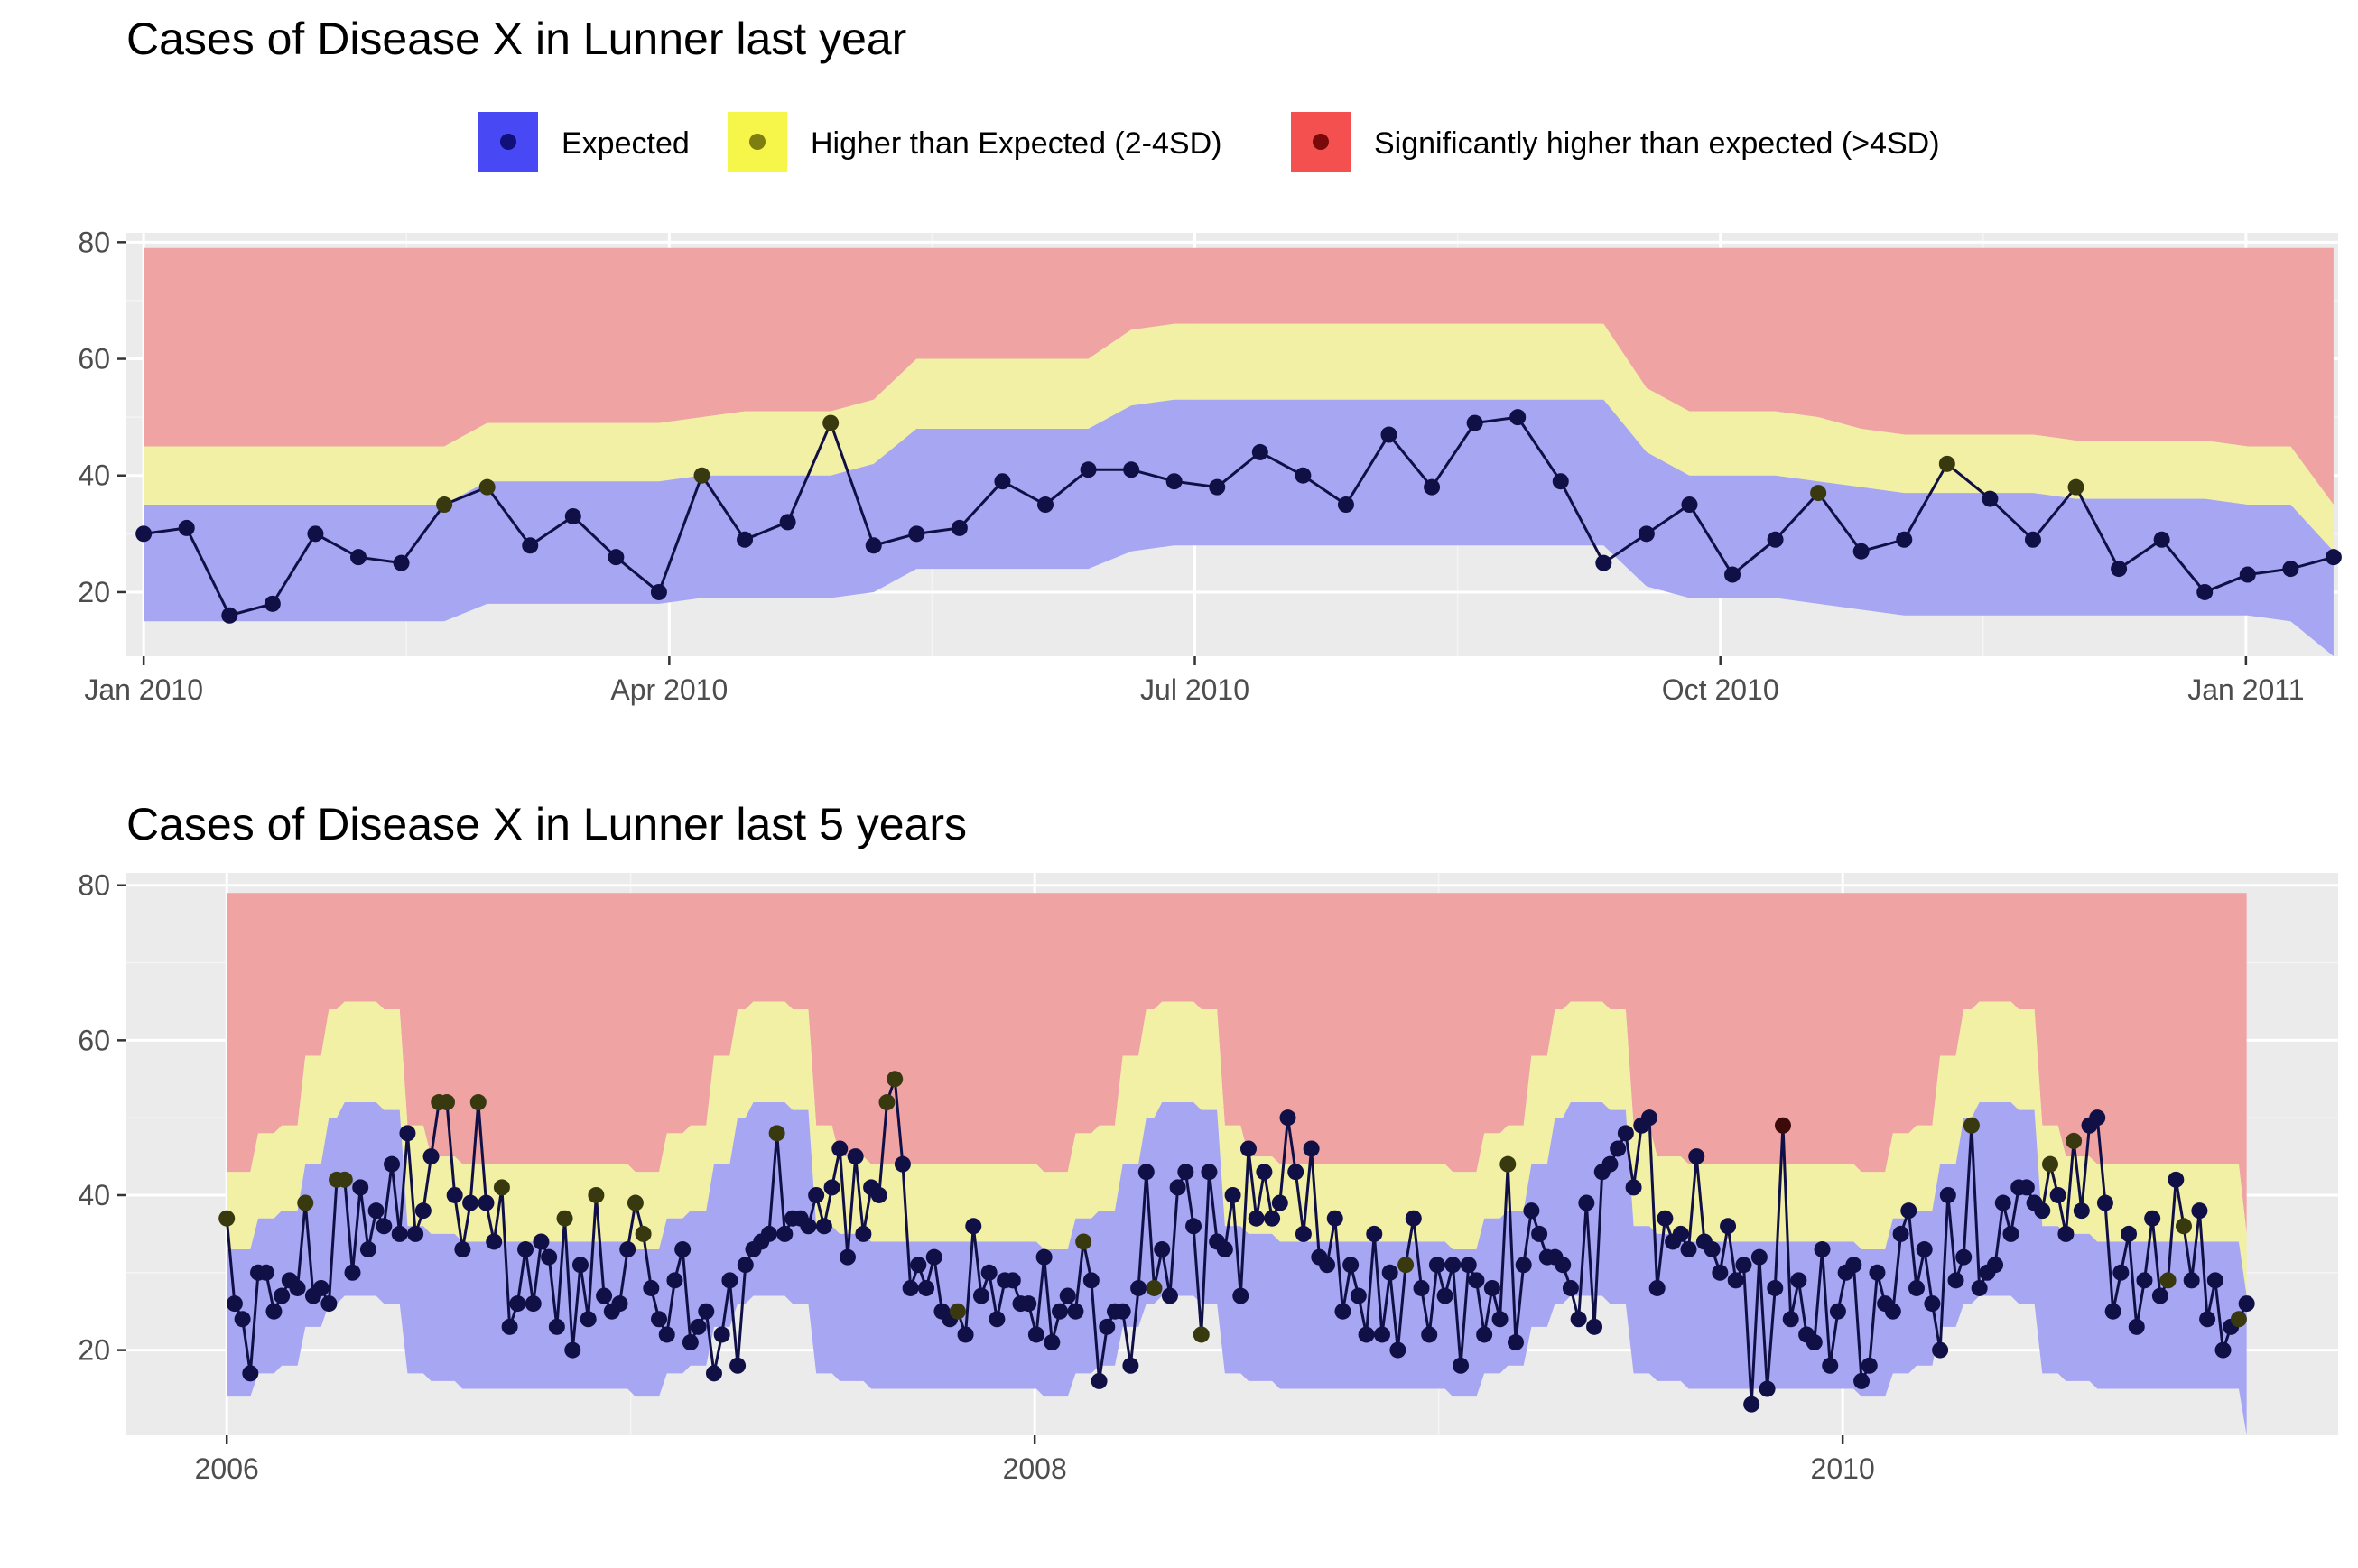 This screenshot has width=2358, height=1568. I want to click on legend-item-expected: Expected, so click(584, 142).